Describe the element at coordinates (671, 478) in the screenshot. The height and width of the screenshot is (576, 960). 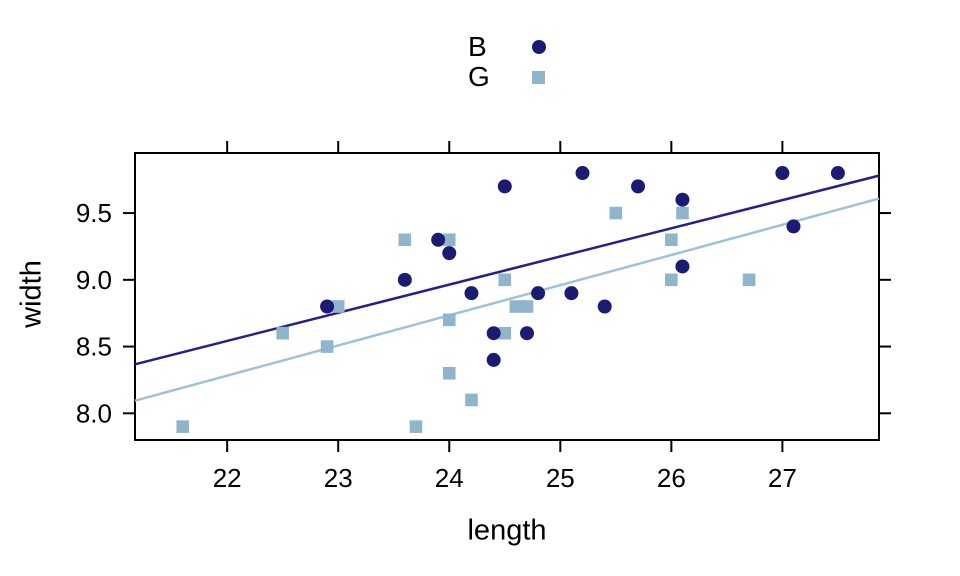
I see `x-tick-label: 26` at that location.